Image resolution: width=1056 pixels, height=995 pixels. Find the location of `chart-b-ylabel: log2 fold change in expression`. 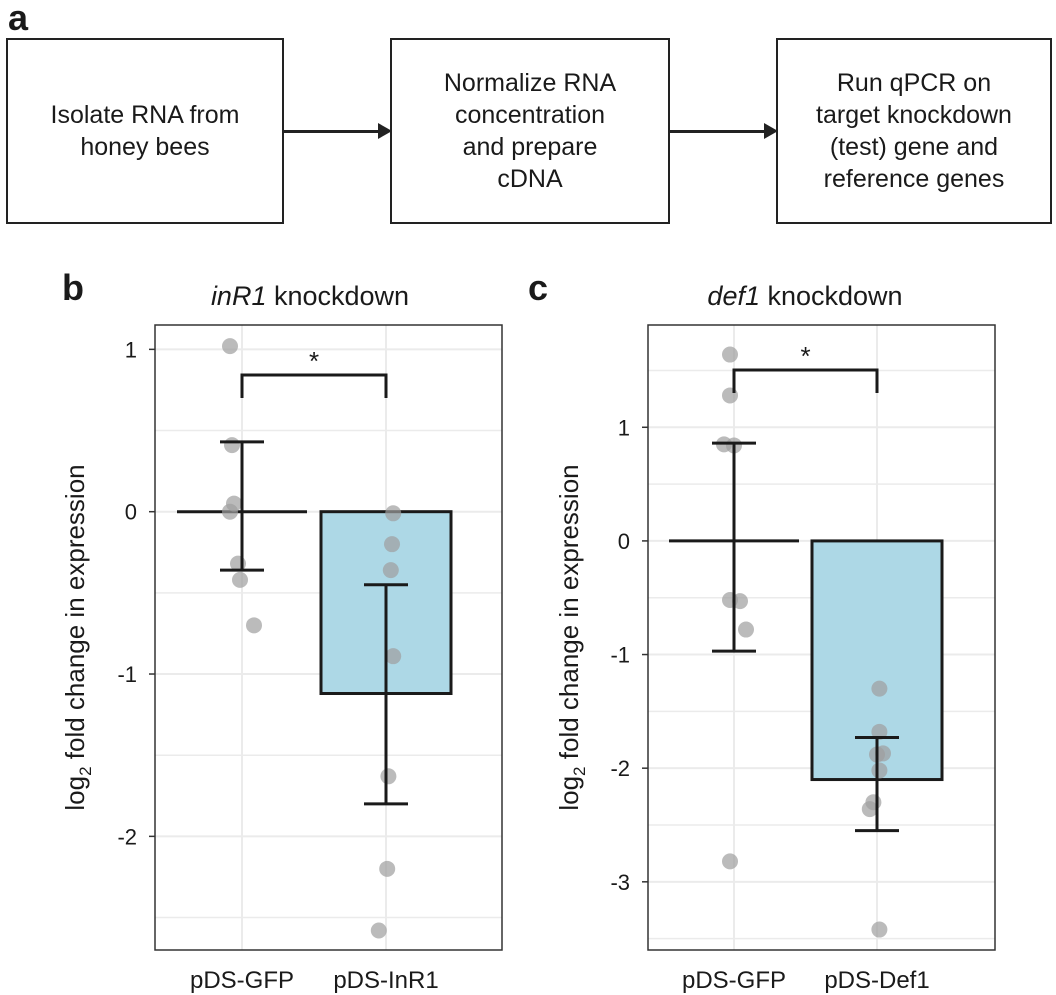

chart-b-ylabel: log2 fold change in expression is located at coordinates (77, 637).